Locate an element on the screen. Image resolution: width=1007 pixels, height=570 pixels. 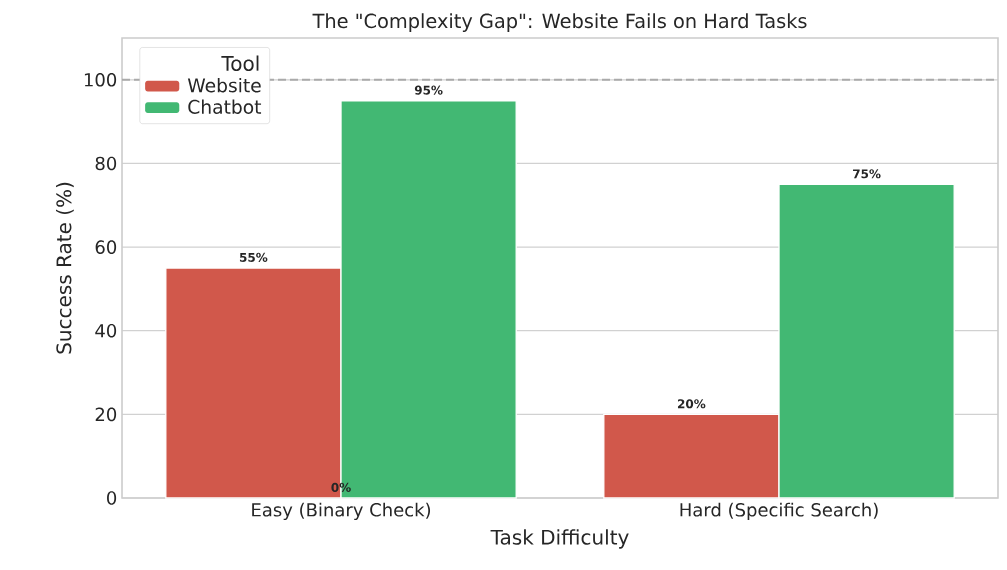
legend-label: Chatbot is located at coordinates (225, 106).